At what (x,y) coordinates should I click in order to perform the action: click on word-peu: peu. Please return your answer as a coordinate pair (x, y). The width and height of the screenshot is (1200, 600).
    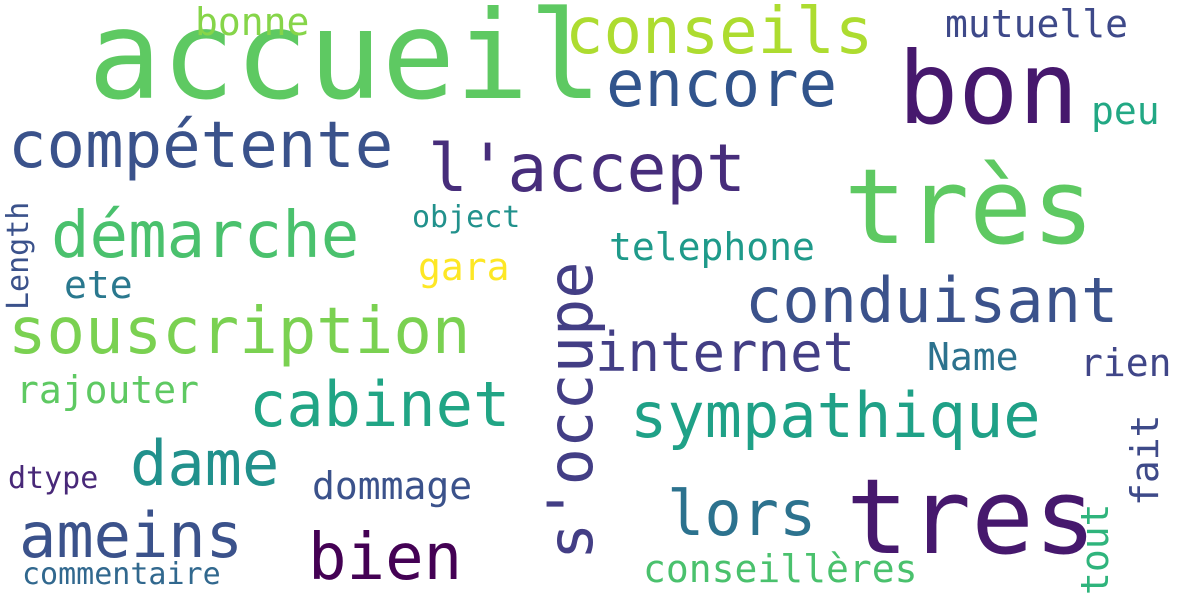
    Looking at the image, I should click on (1125, 111).